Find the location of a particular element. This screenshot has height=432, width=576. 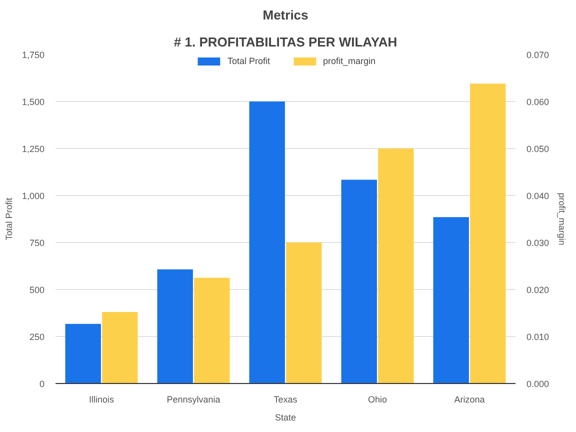

y-tick-label: 750 is located at coordinates (37, 243).